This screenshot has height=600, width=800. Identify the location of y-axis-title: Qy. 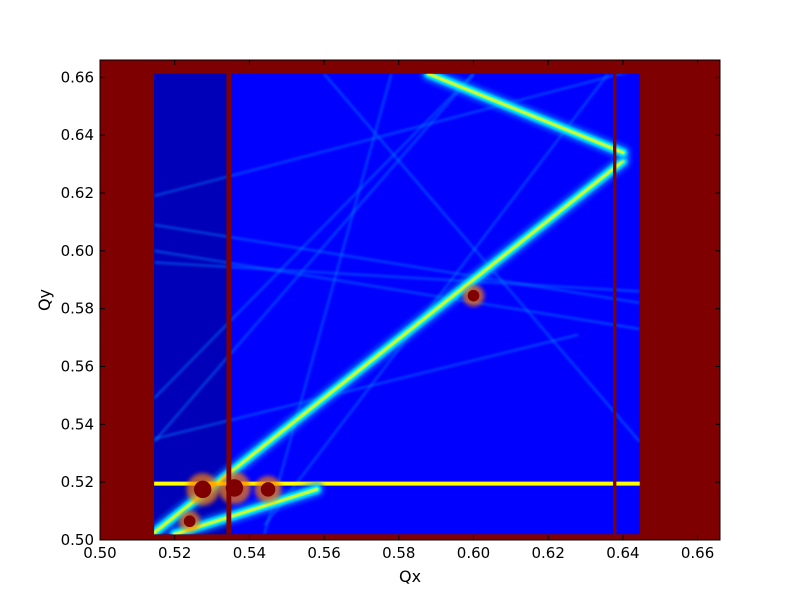
(44, 300).